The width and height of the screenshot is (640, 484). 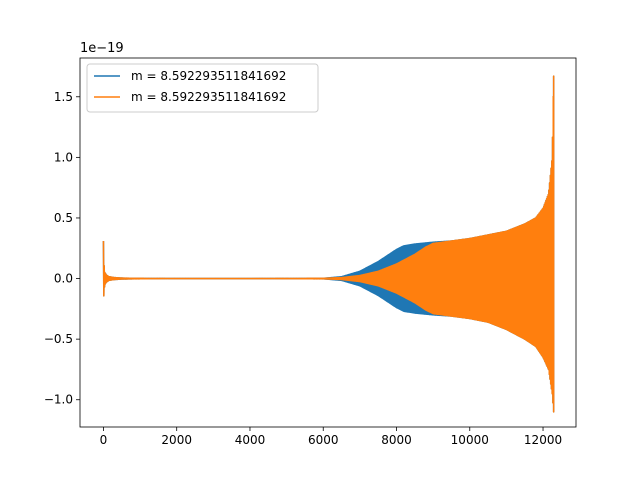 I want to click on y-tick-label: −1.0, so click(x=58, y=400).